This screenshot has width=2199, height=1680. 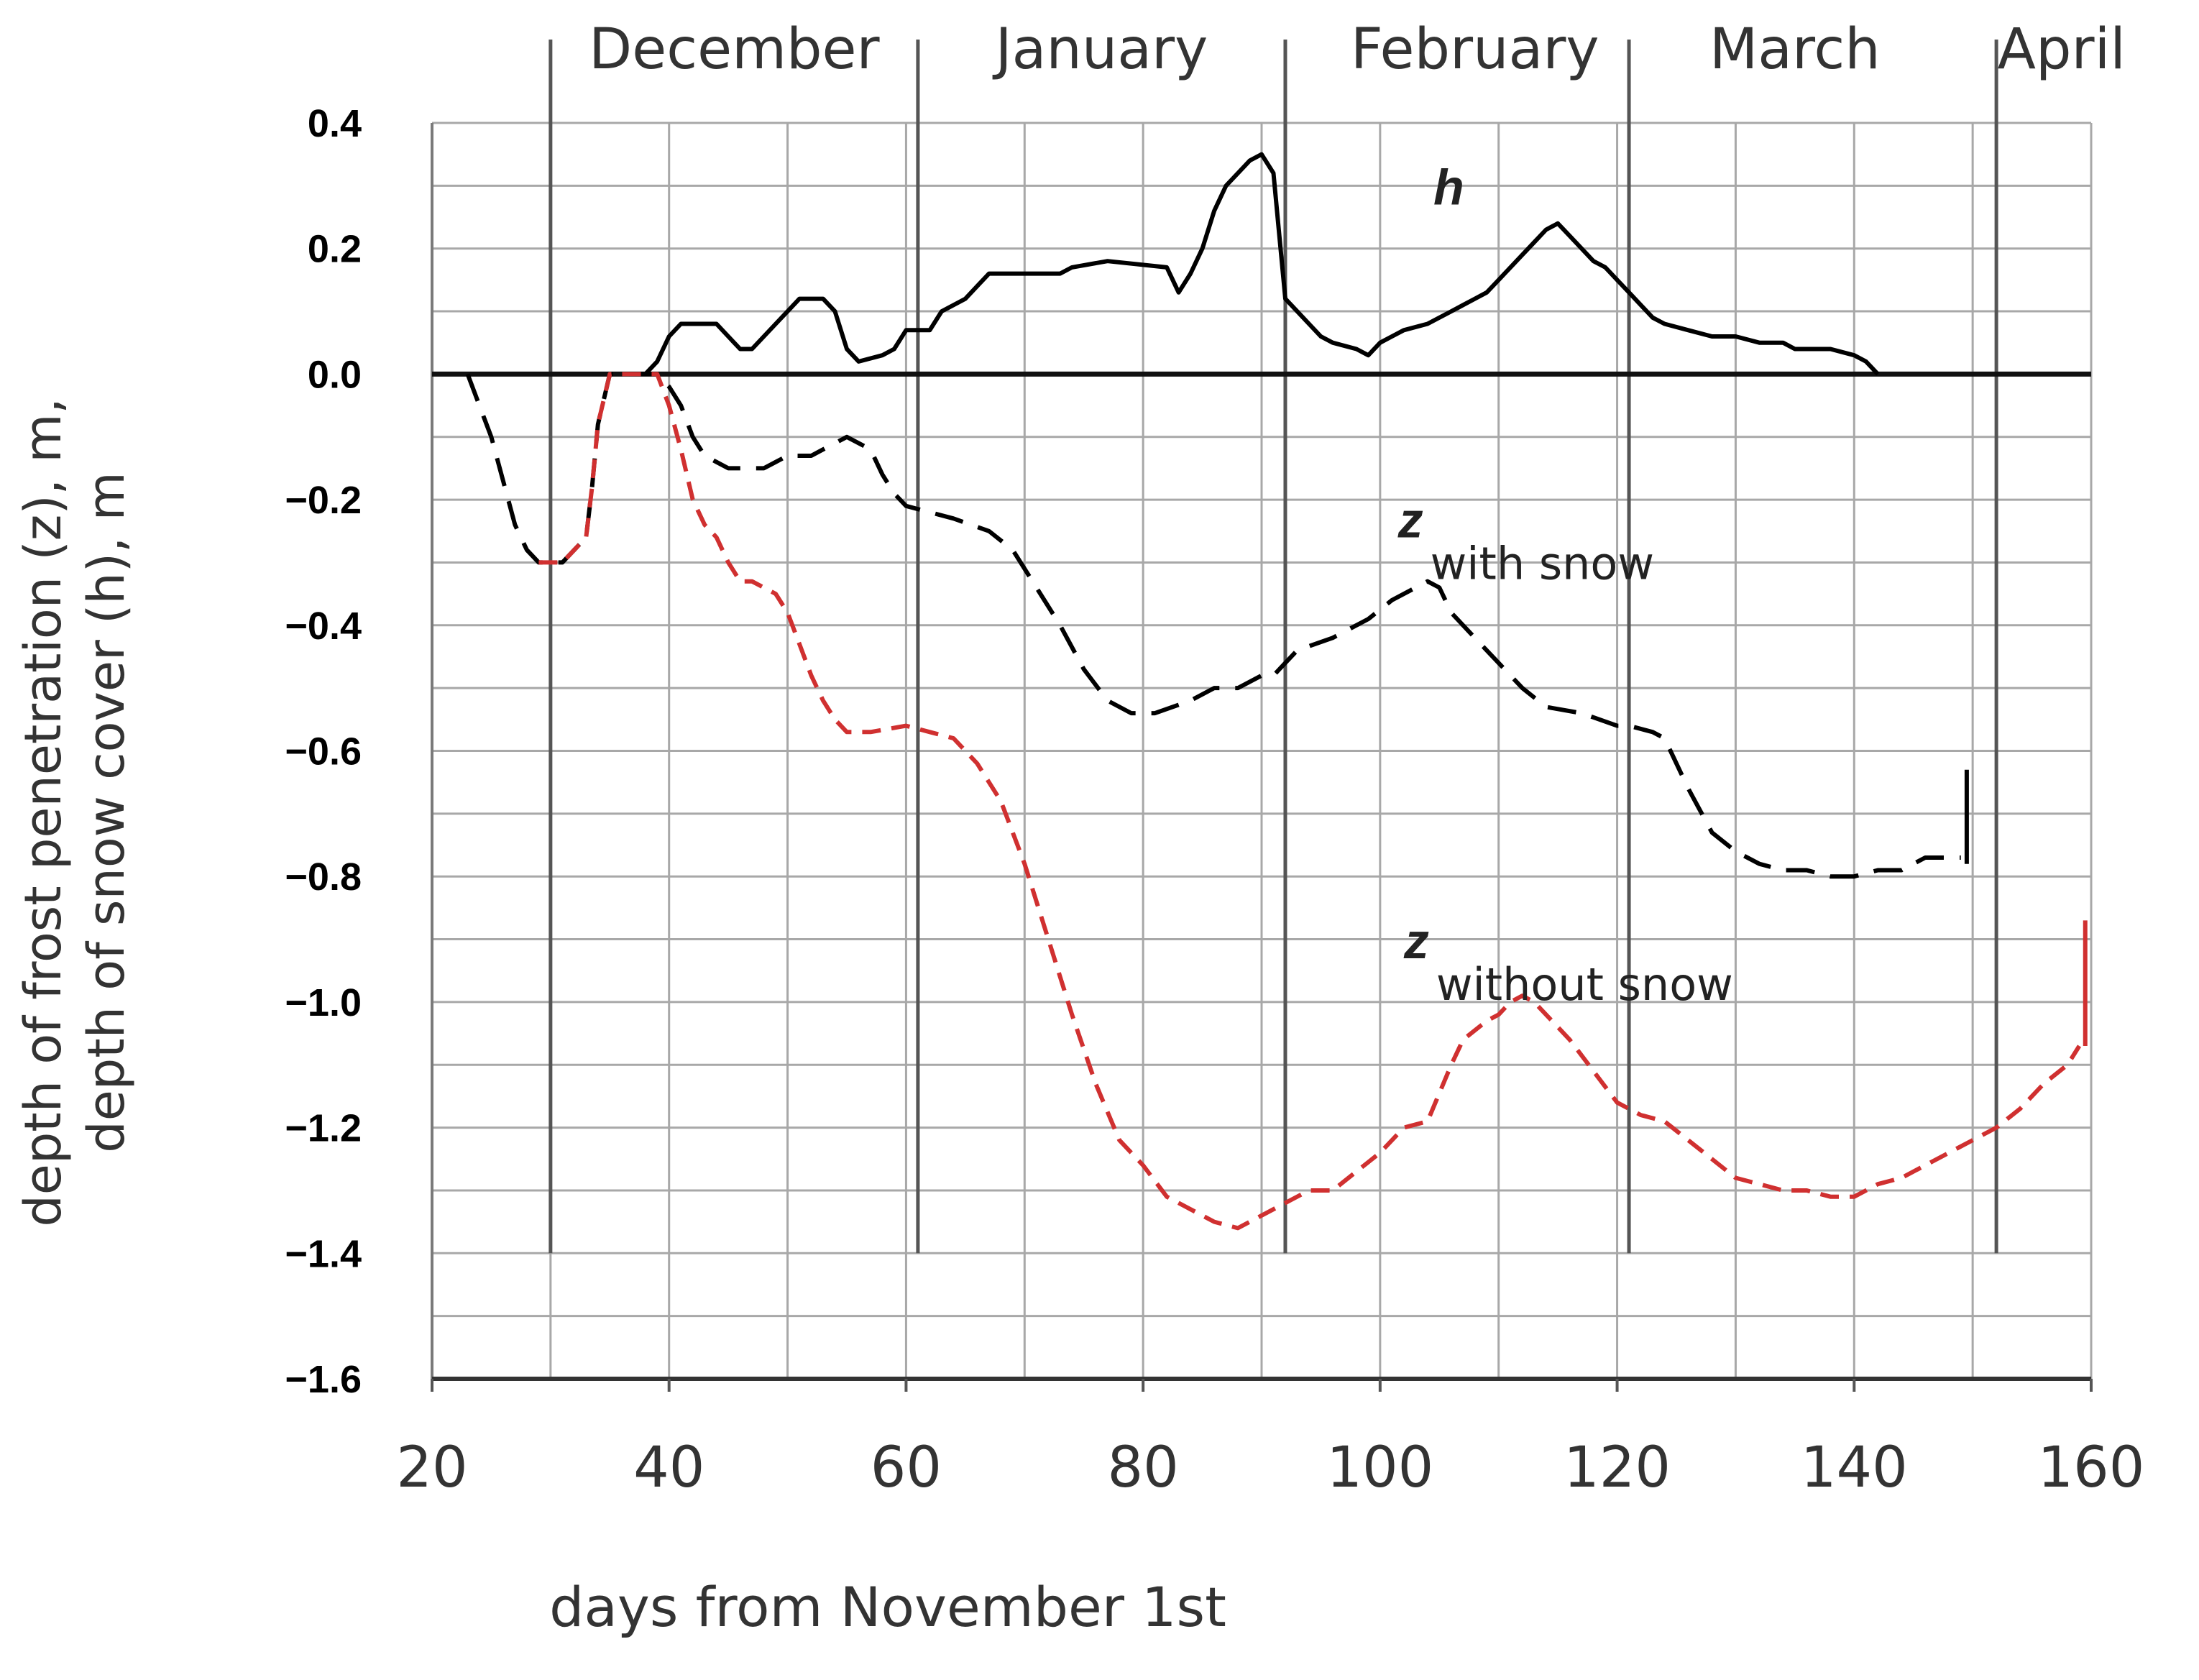 I want to click on y-tick-label: −0.2, so click(x=323, y=500).